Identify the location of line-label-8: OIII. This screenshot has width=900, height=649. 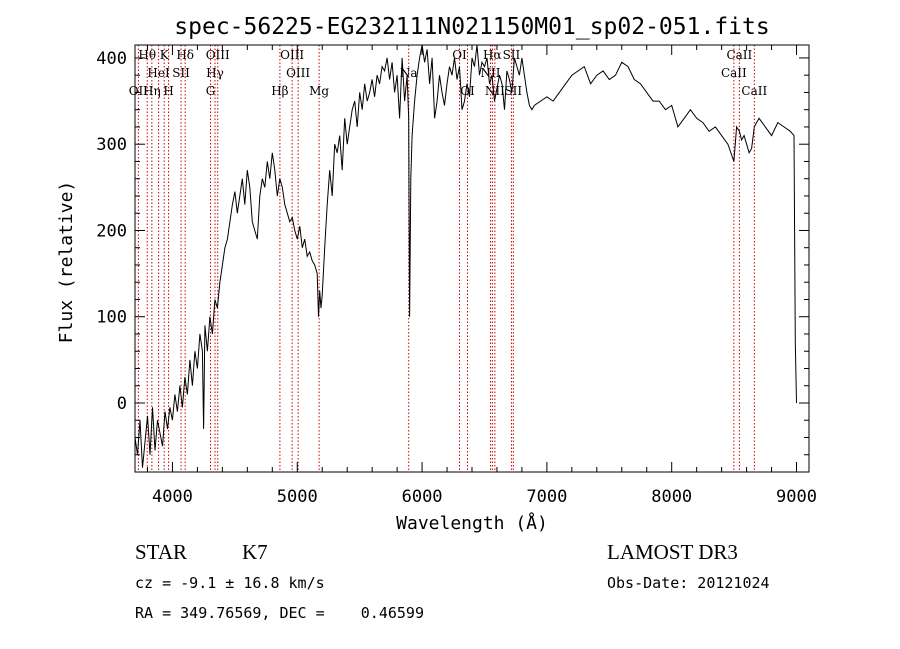
(218, 55).